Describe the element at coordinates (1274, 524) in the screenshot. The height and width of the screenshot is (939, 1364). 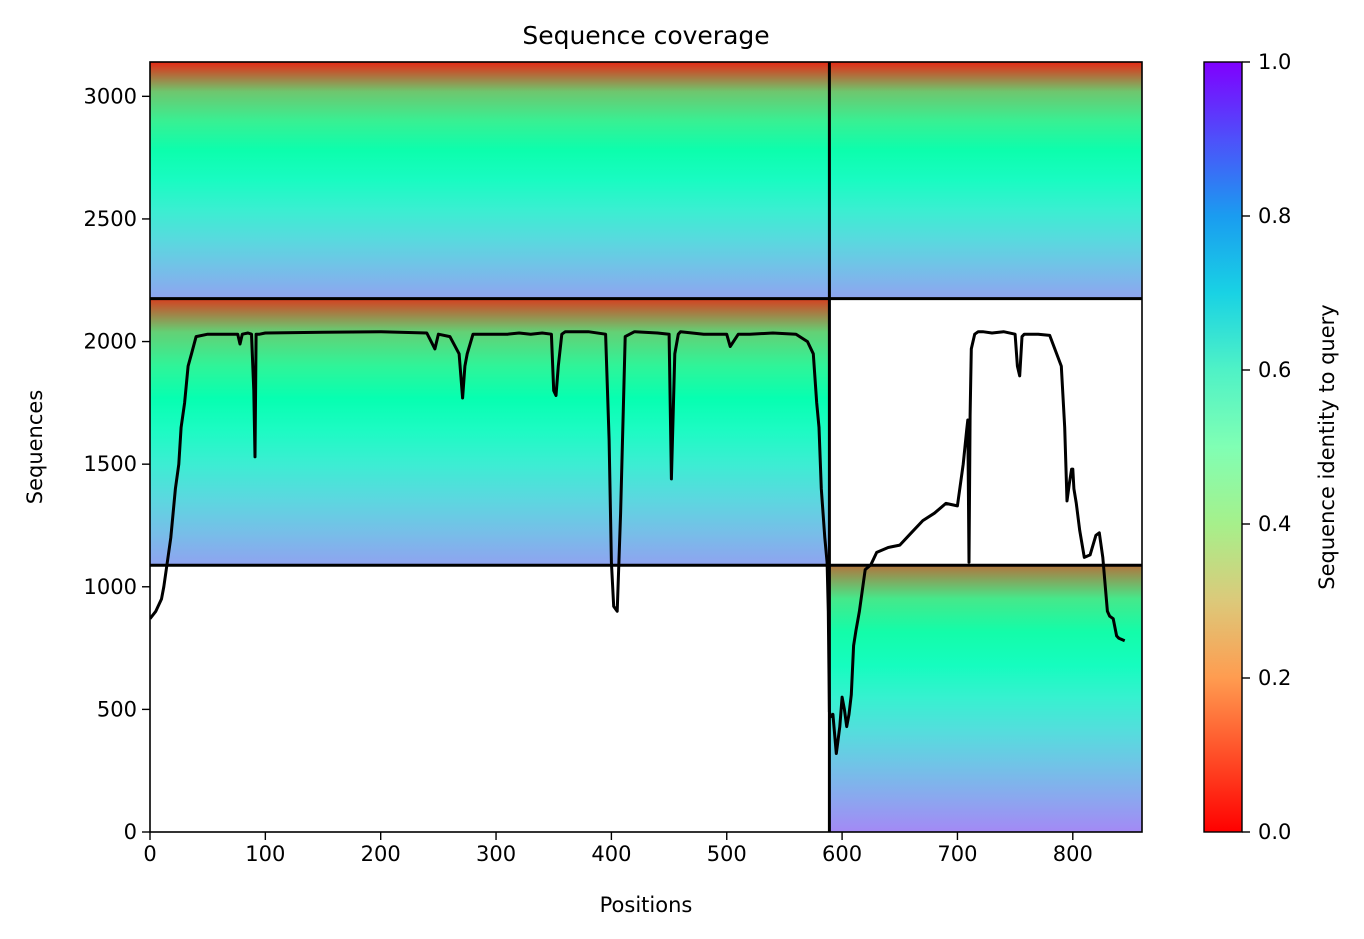
I see `colorbar-tick-label: 0.4` at that location.